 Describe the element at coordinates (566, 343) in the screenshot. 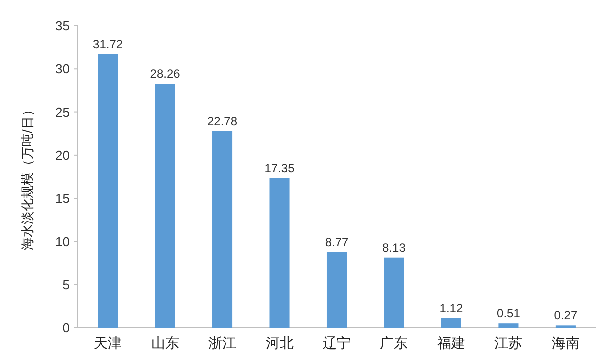

I see `x-tick-label: 海南` at that location.